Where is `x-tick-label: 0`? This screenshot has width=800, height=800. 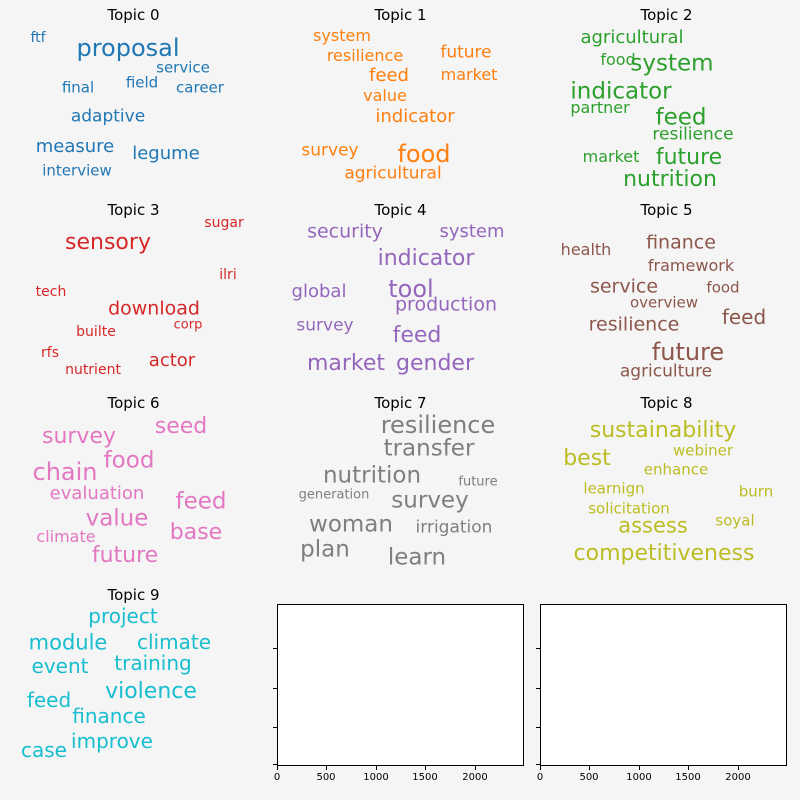 x-tick-label: 0 is located at coordinates (540, 777).